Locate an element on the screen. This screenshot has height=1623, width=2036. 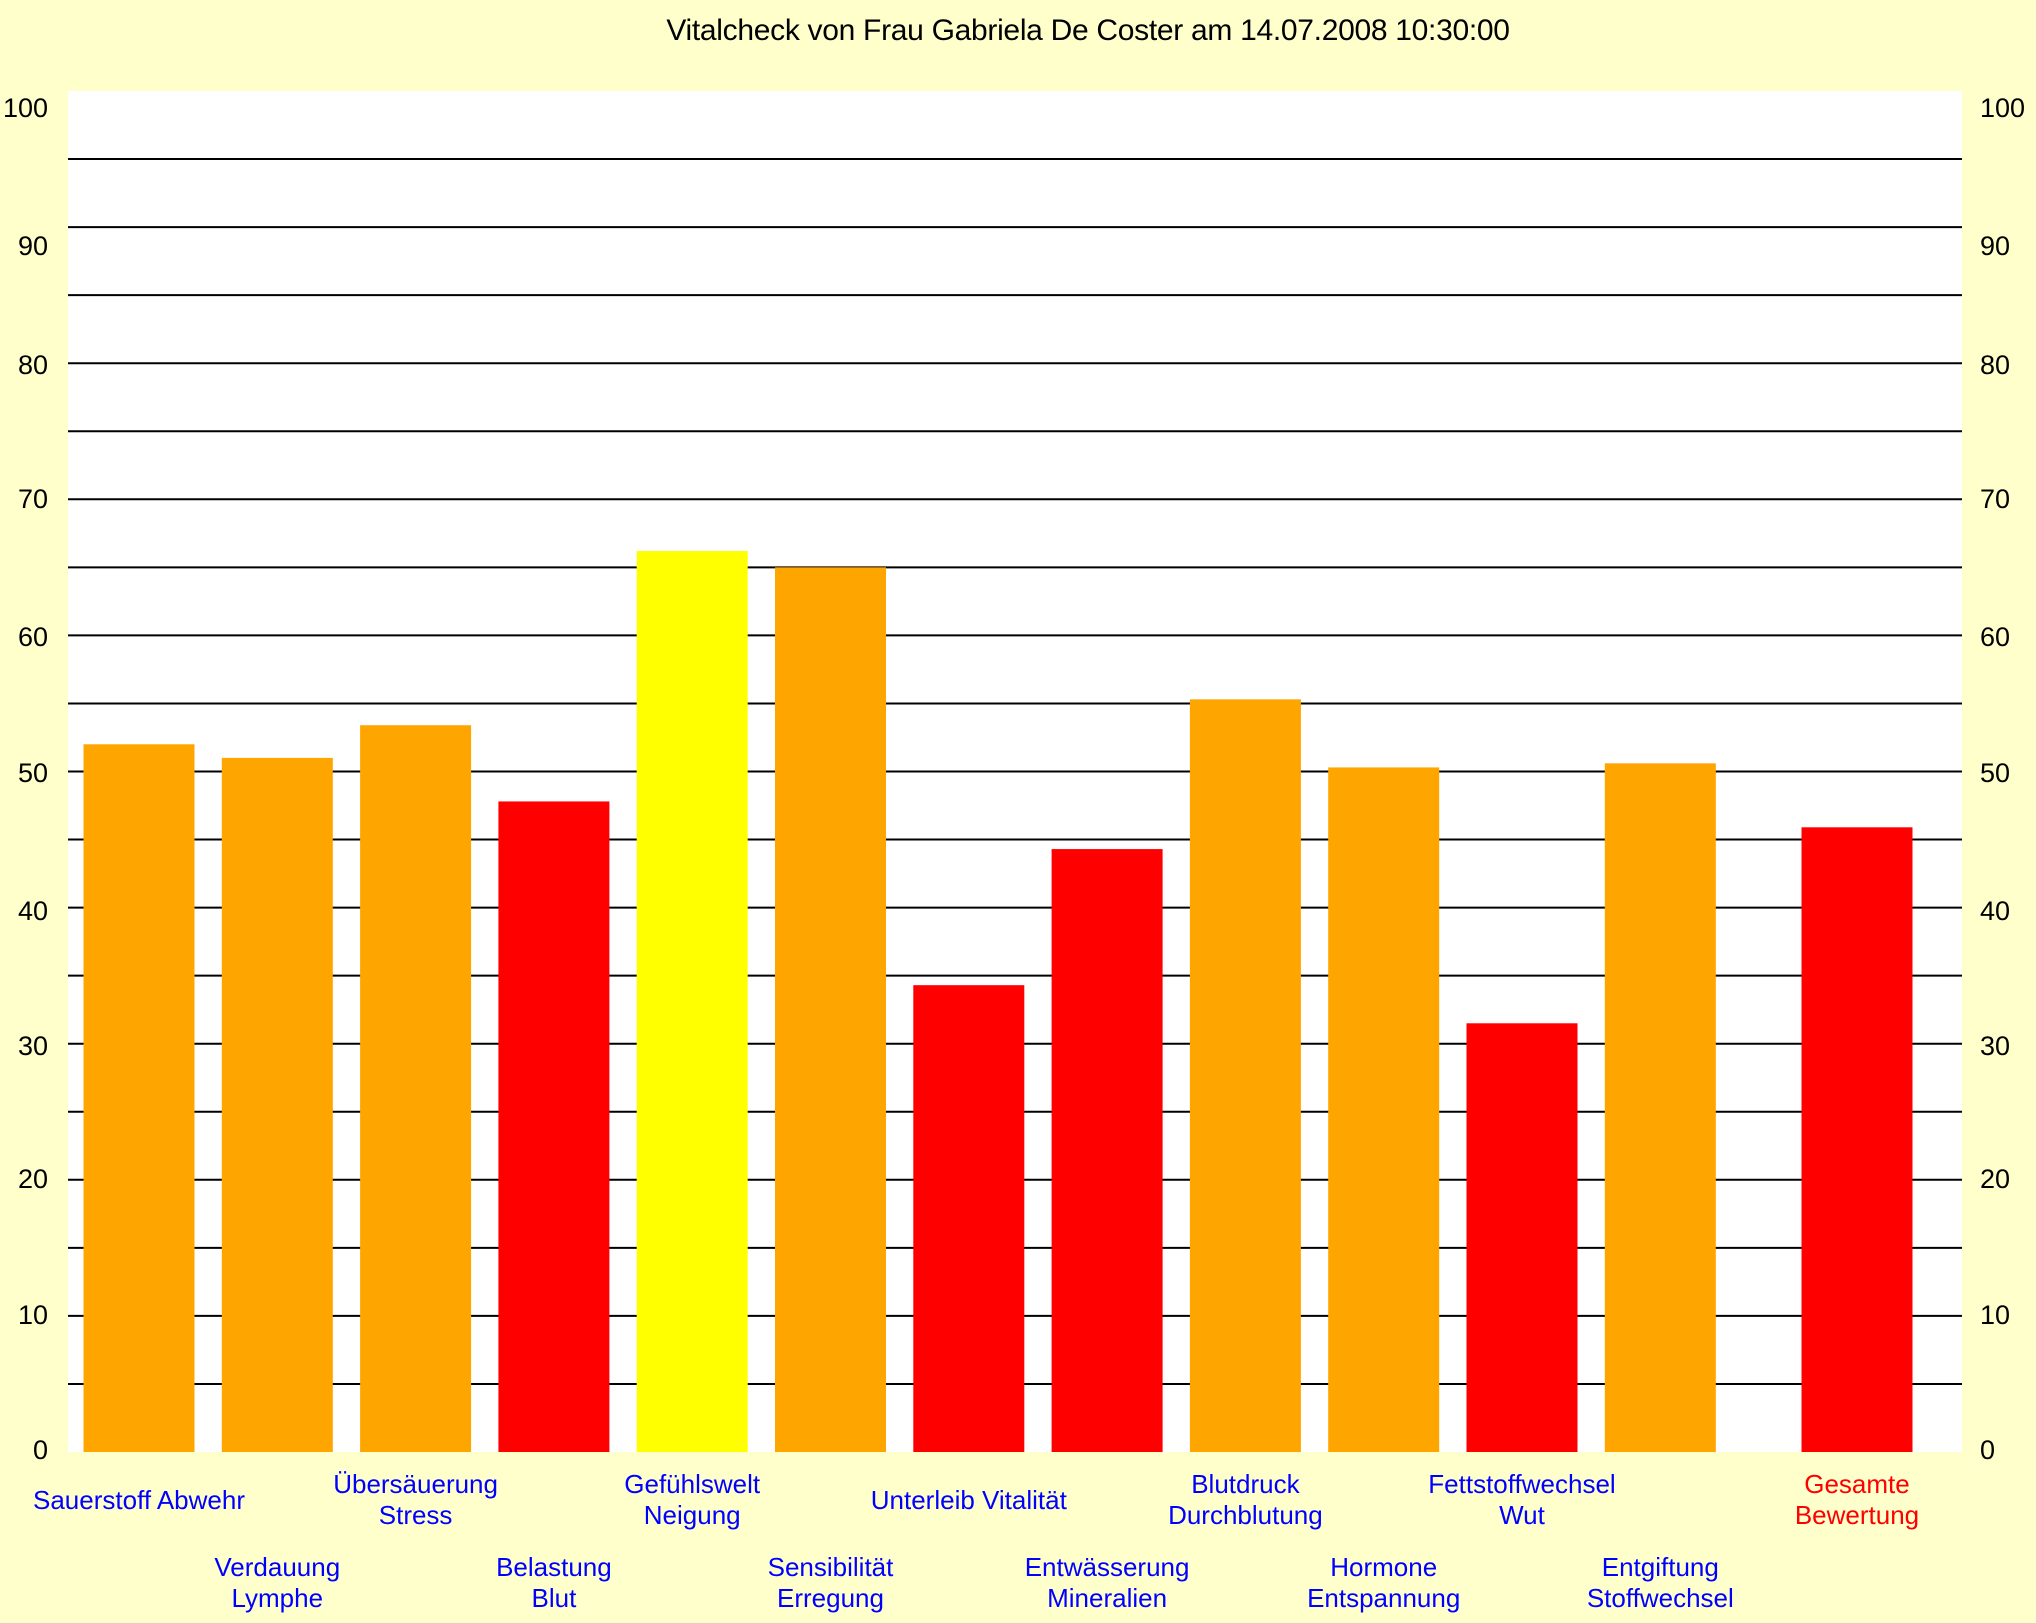
category-label: Belastung Blut is located at coordinates (554, 1582).